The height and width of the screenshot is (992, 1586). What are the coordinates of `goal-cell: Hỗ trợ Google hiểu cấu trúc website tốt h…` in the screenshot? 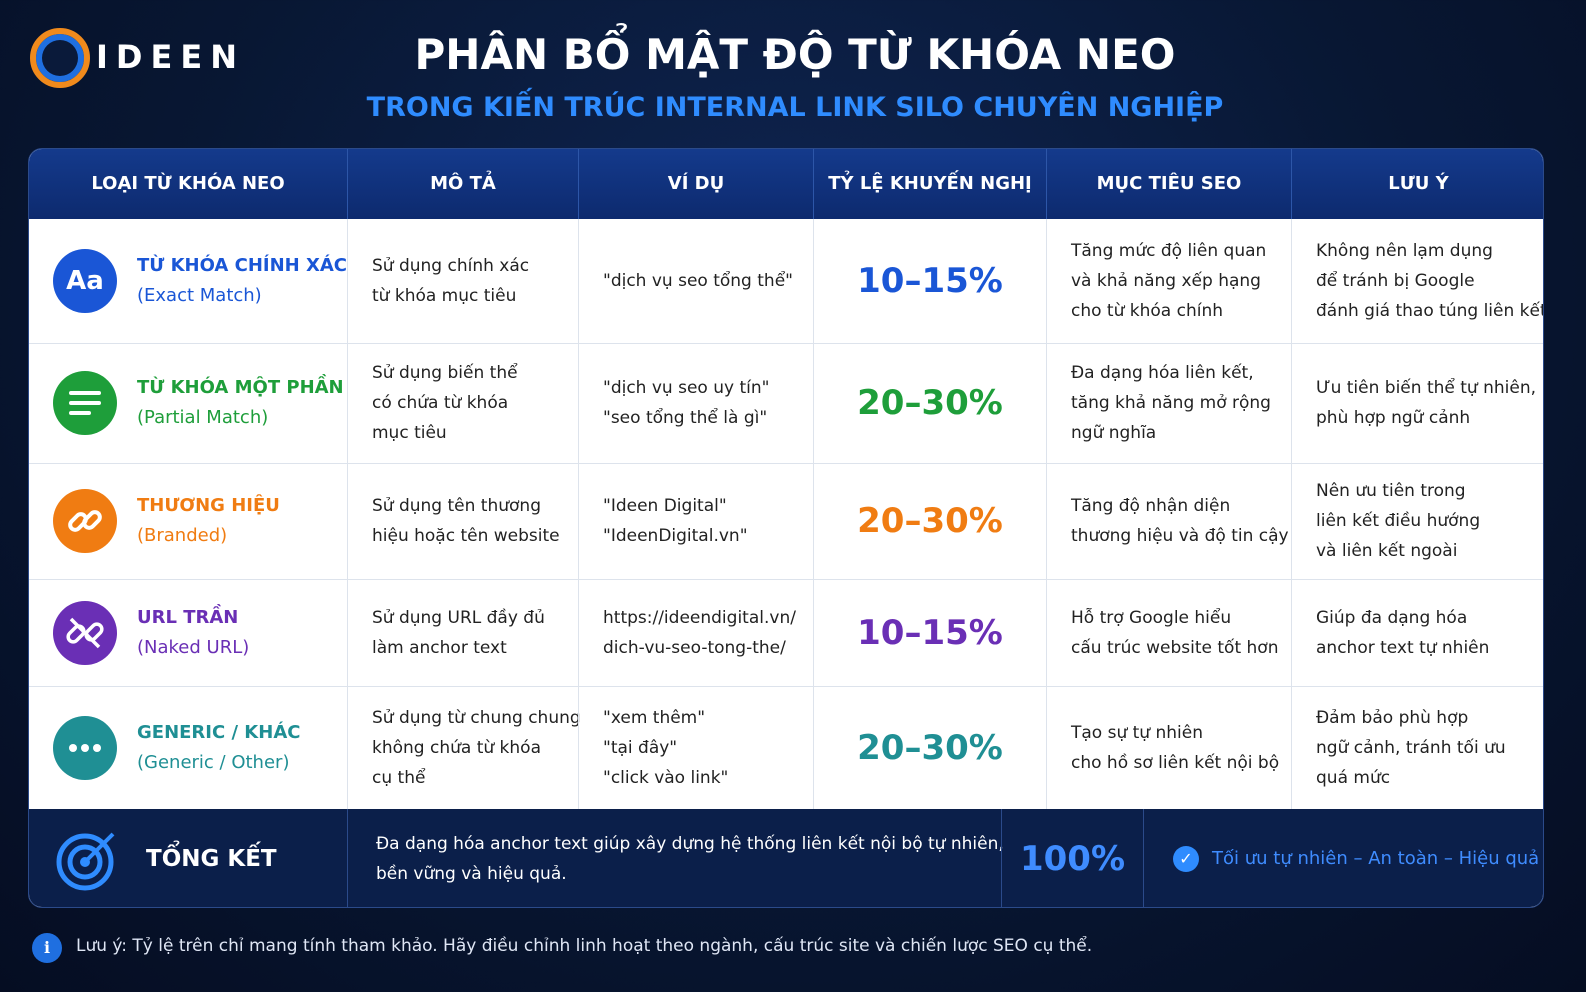 It's located at (1168, 632).